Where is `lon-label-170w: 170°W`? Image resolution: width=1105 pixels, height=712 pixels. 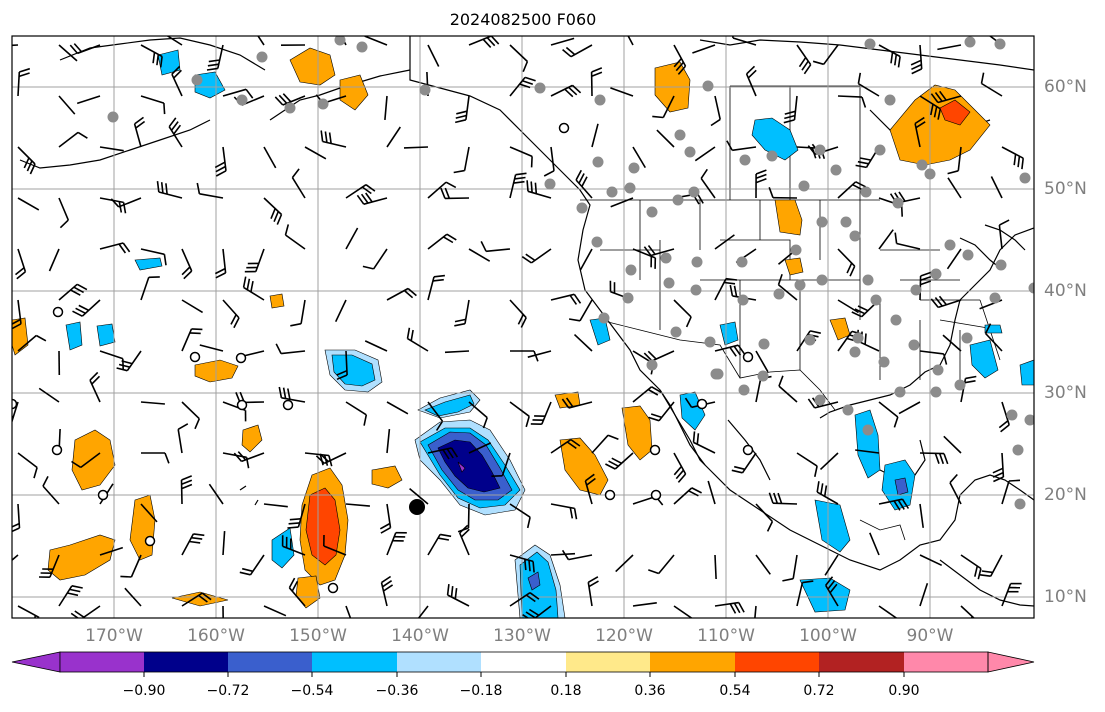
lon-label-170w: 170°W is located at coordinates (114, 636).